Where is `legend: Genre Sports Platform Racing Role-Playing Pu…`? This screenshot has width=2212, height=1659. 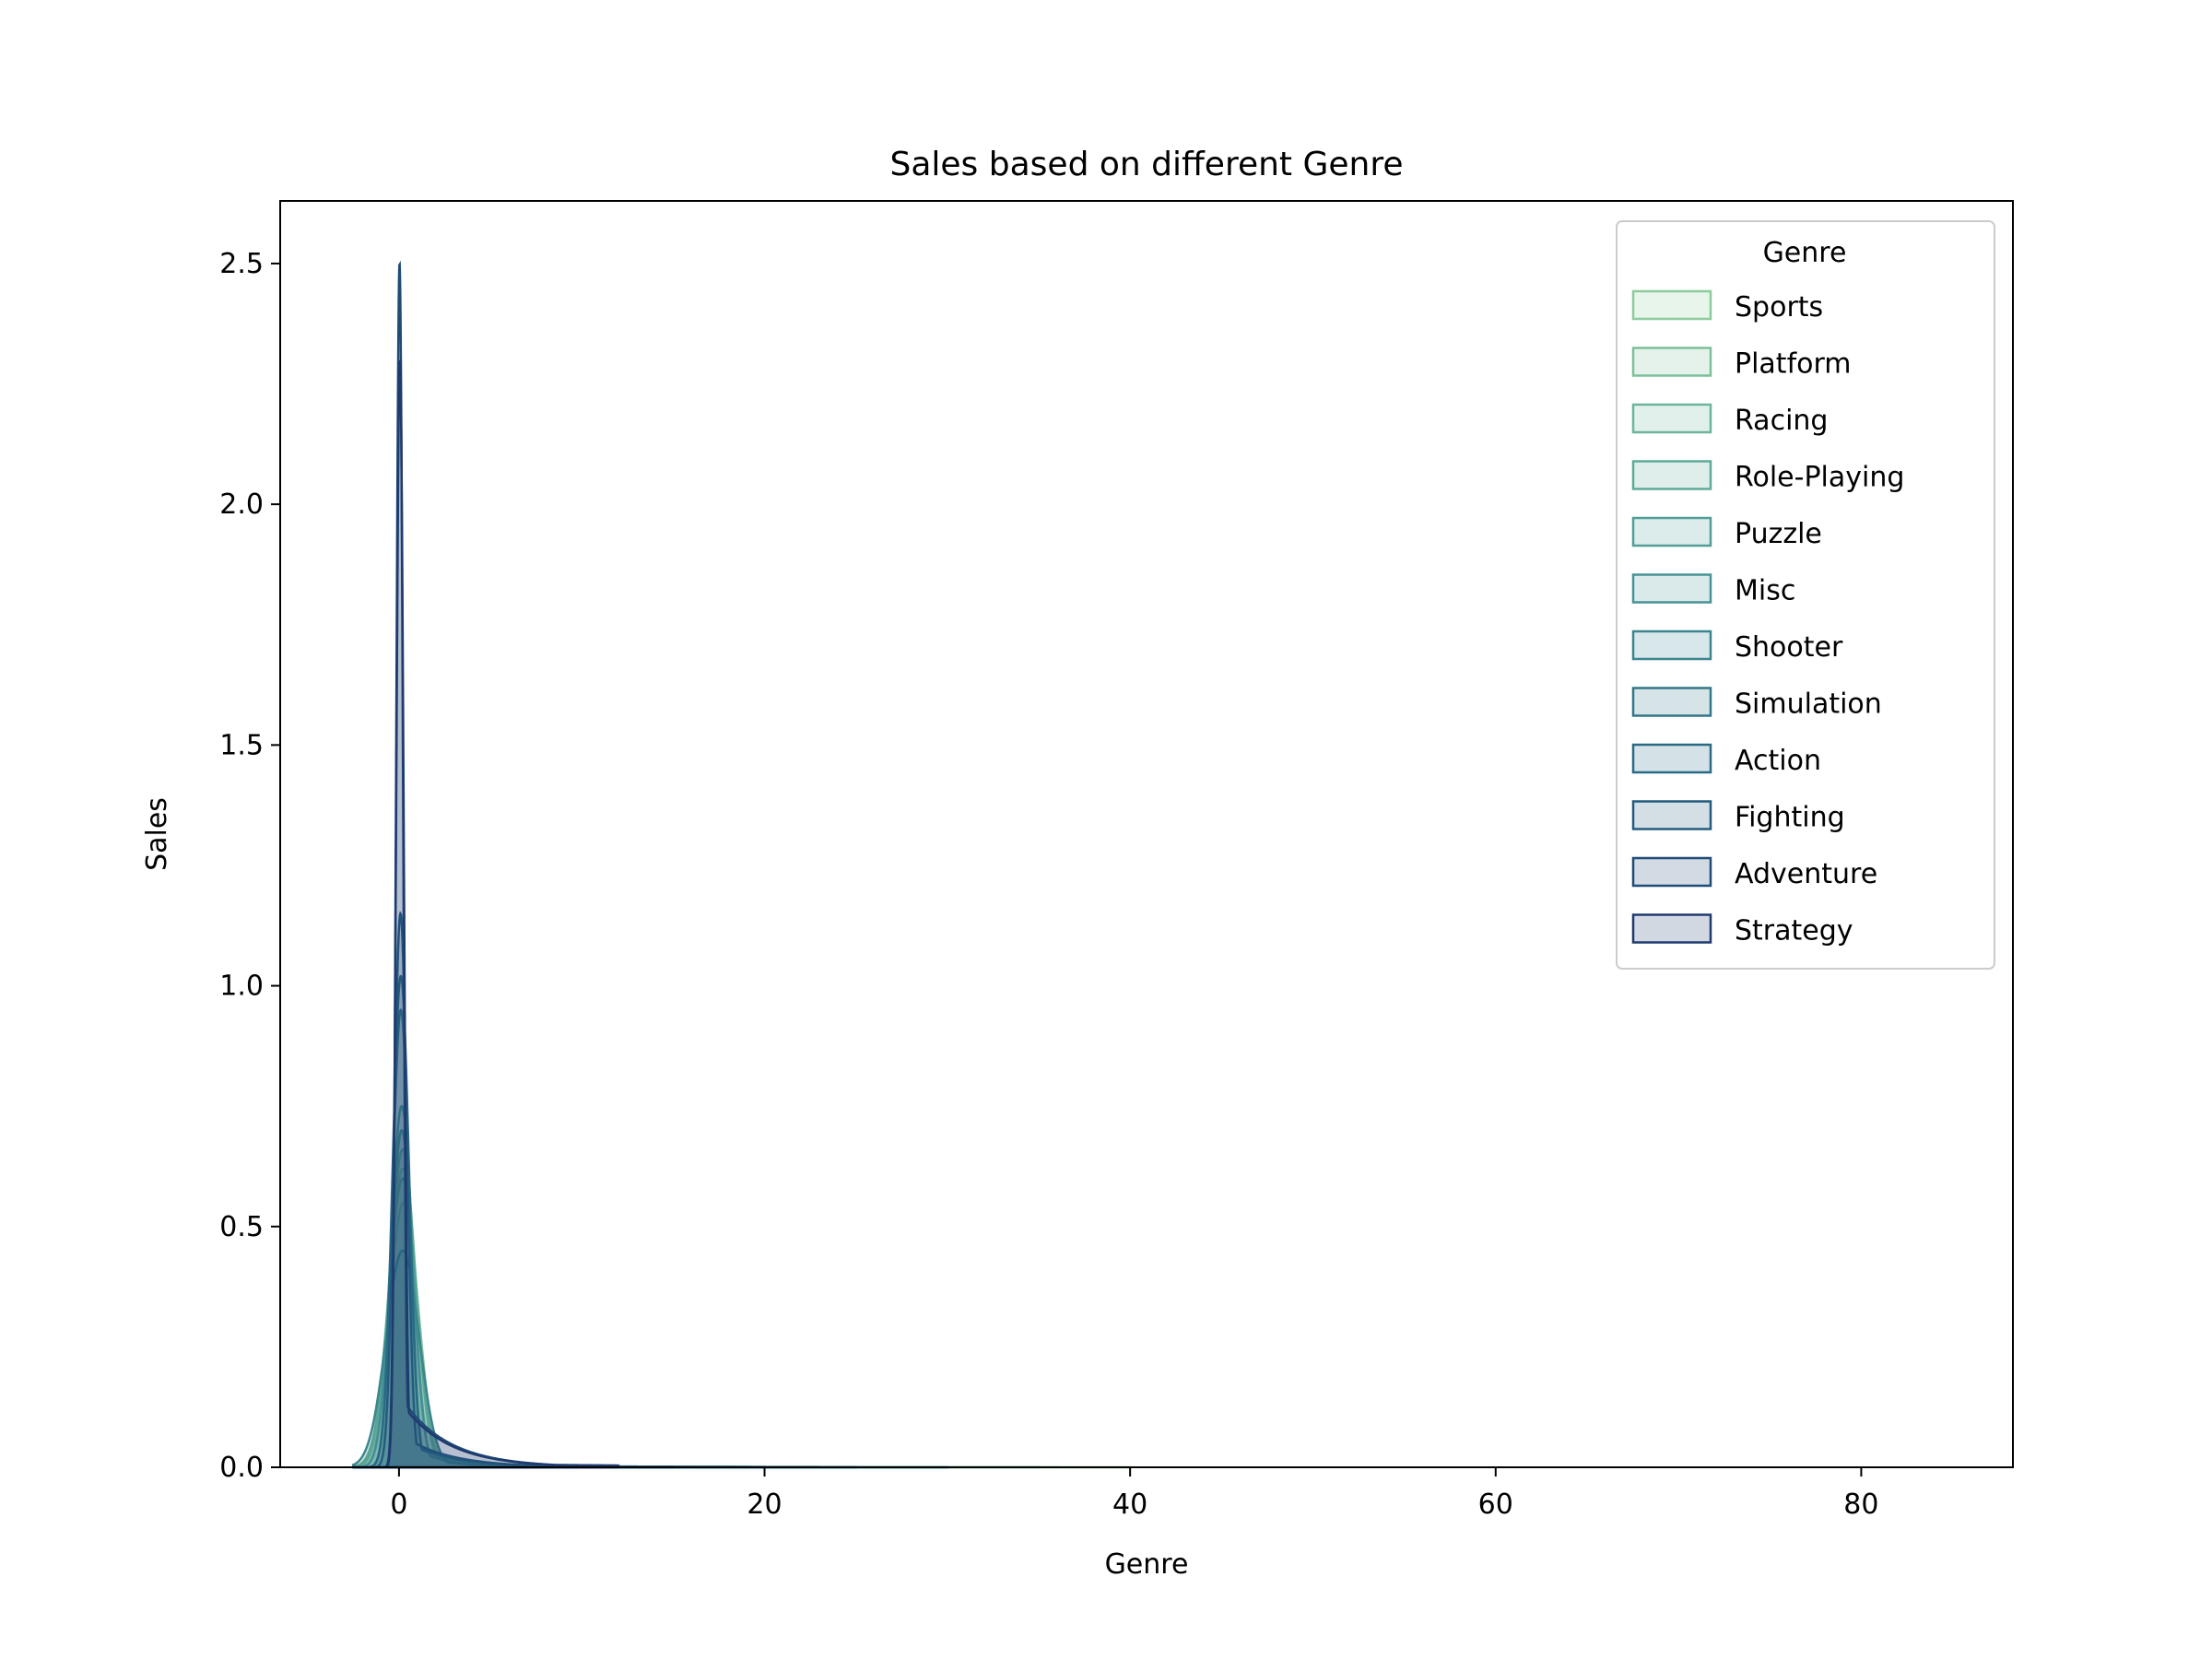 legend: Genre Sports Platform Racing Role-Playing Pu… is located at coordinates (1805, 595).